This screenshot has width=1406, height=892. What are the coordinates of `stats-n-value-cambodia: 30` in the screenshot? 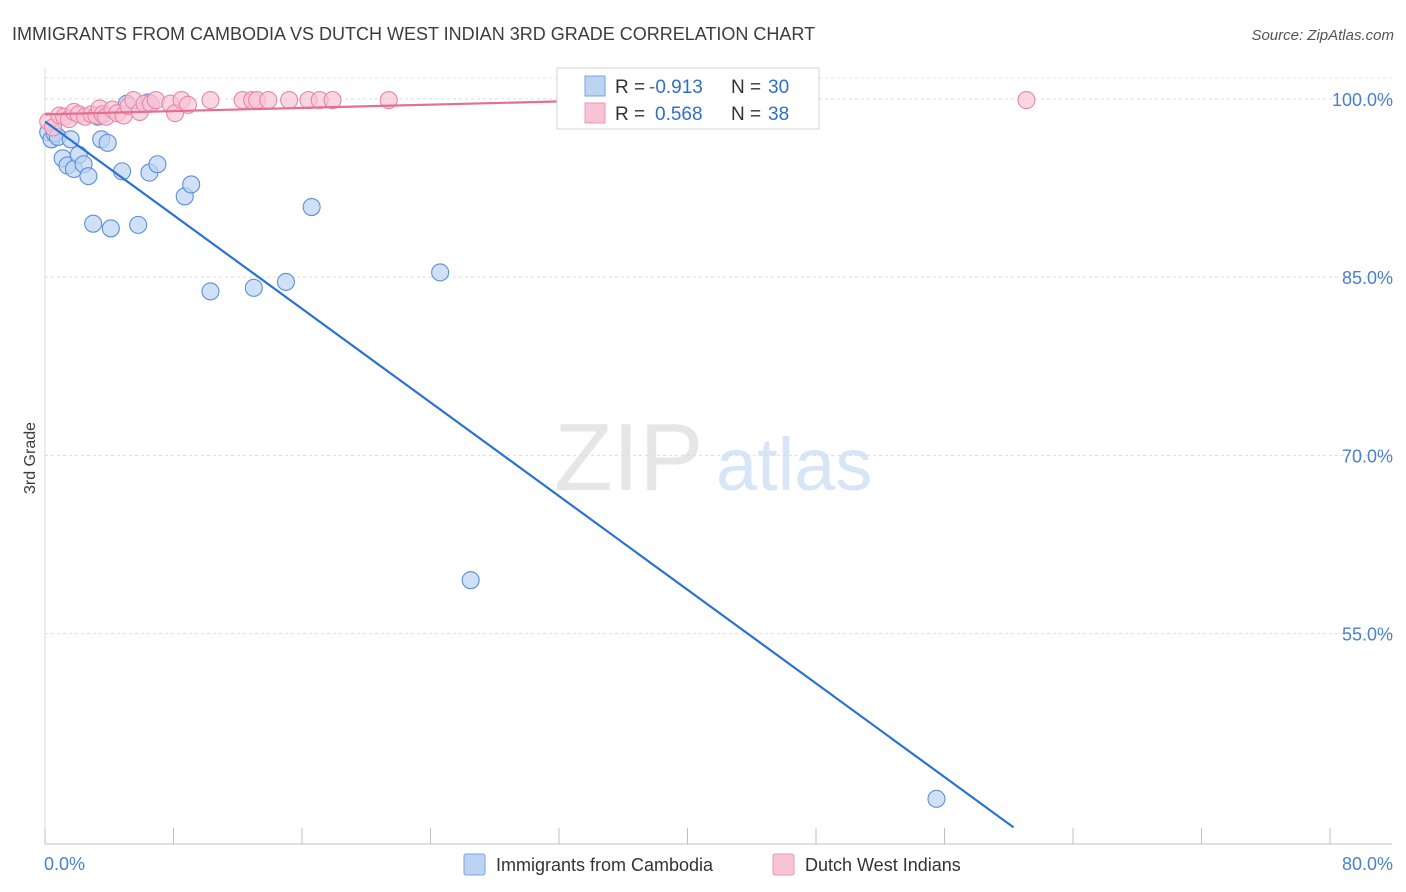 It's located at (778, 87).